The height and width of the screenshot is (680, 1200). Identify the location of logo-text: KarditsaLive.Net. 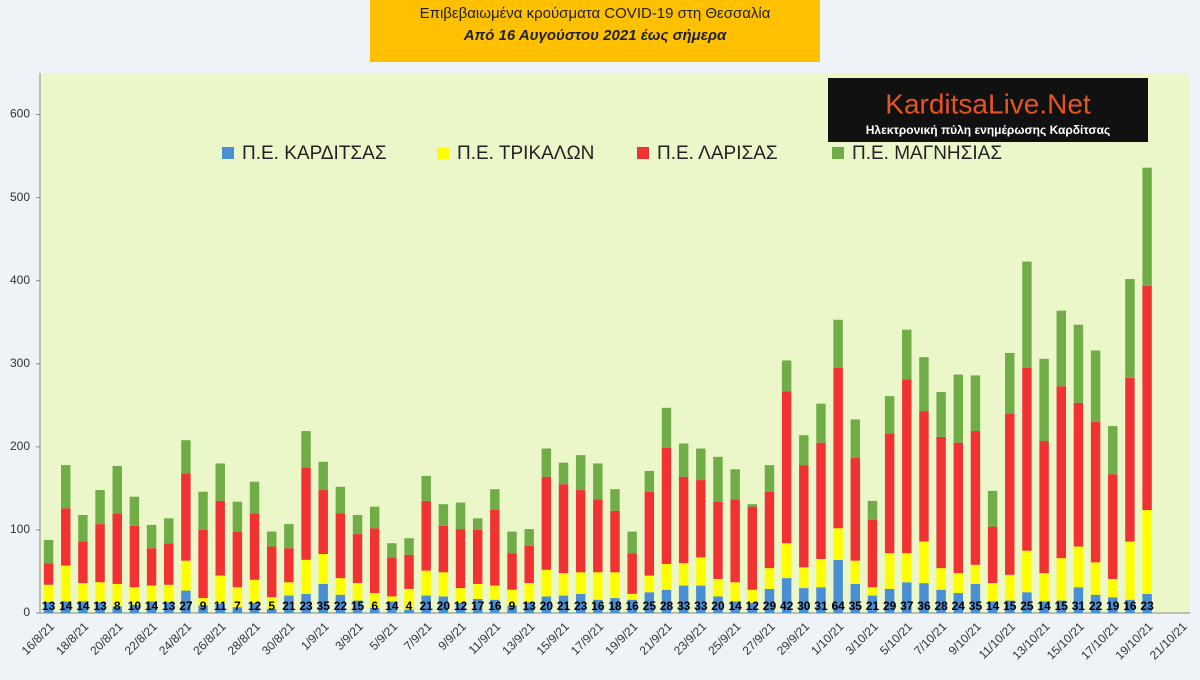
(988, 103).